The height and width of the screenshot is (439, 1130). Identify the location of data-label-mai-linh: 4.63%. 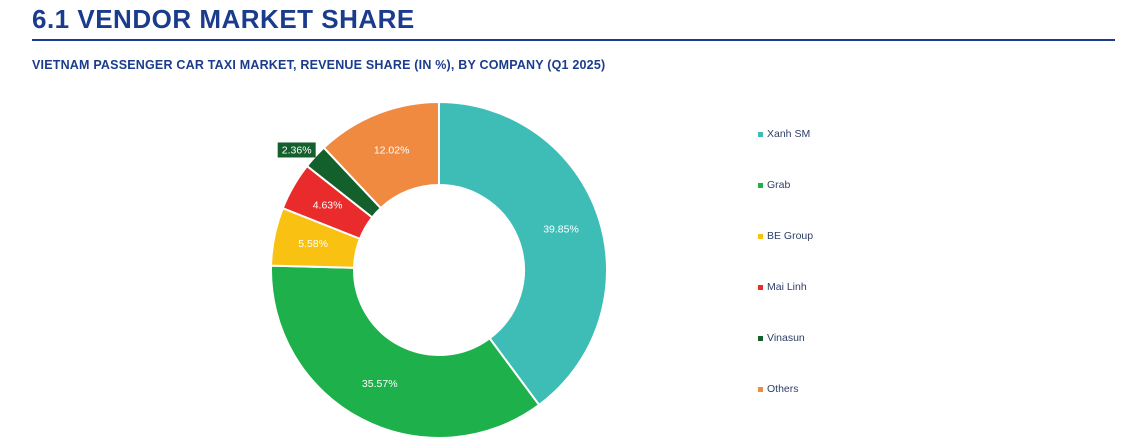
(328, 206).